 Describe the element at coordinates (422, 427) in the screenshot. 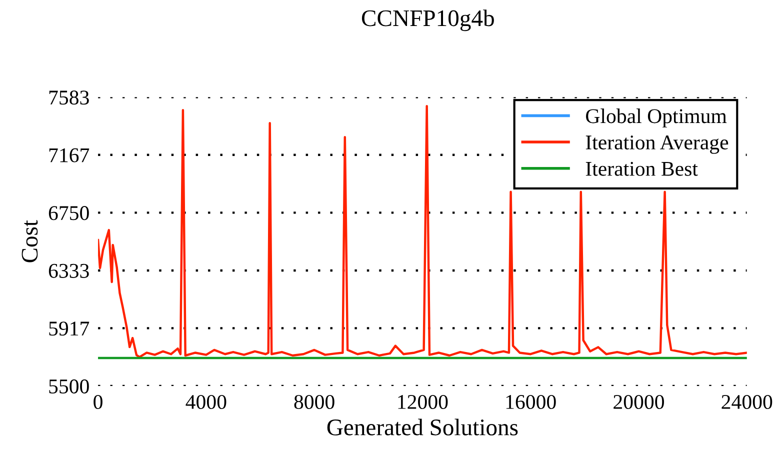

I see `x-axis-title: Generated Solutions` at that location.